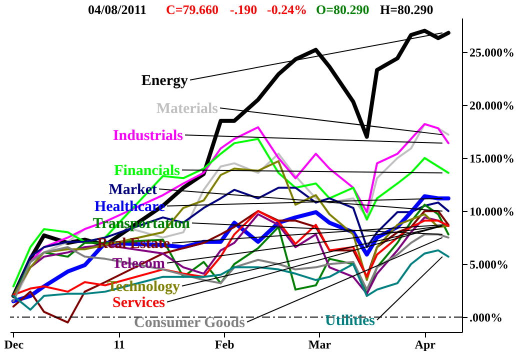 The image size is (517, 354). I want to click on series-label: Financials, so click(147, 171).